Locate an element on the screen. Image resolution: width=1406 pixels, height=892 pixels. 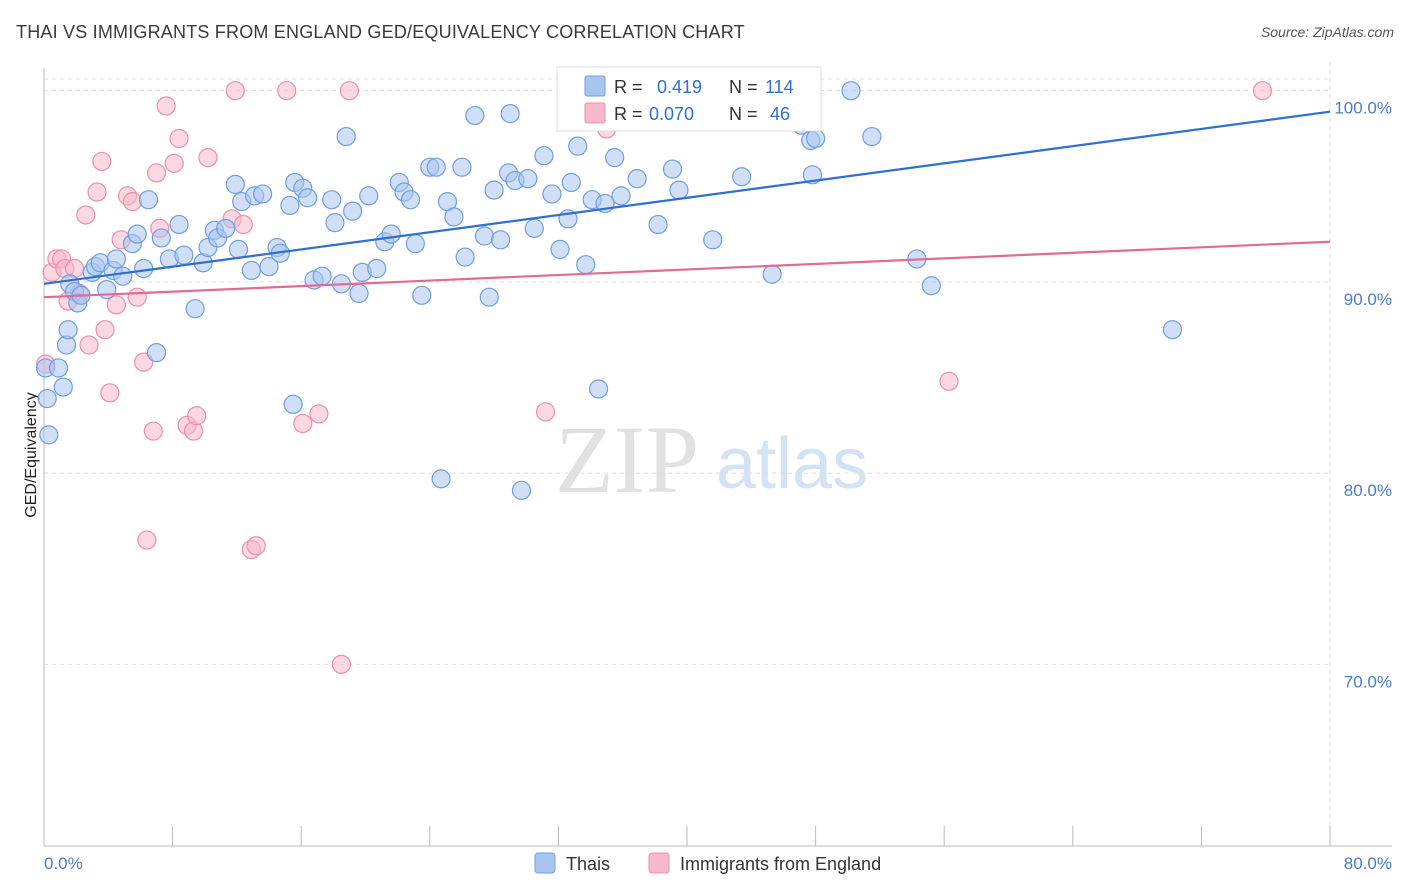
trend-line-england is located at coordinates (687, 269).